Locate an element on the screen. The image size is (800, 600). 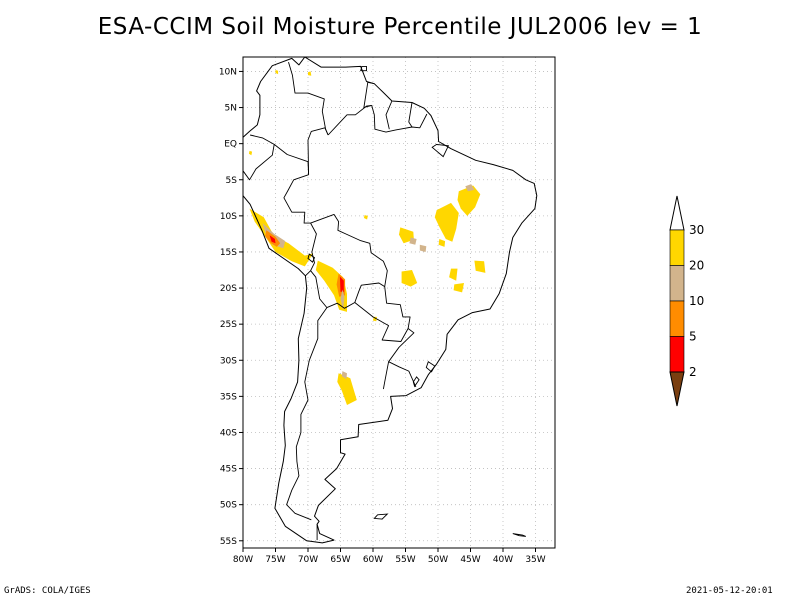
footer-credit: GrADS: COLA/IGES is located at coordinates (47, 591).